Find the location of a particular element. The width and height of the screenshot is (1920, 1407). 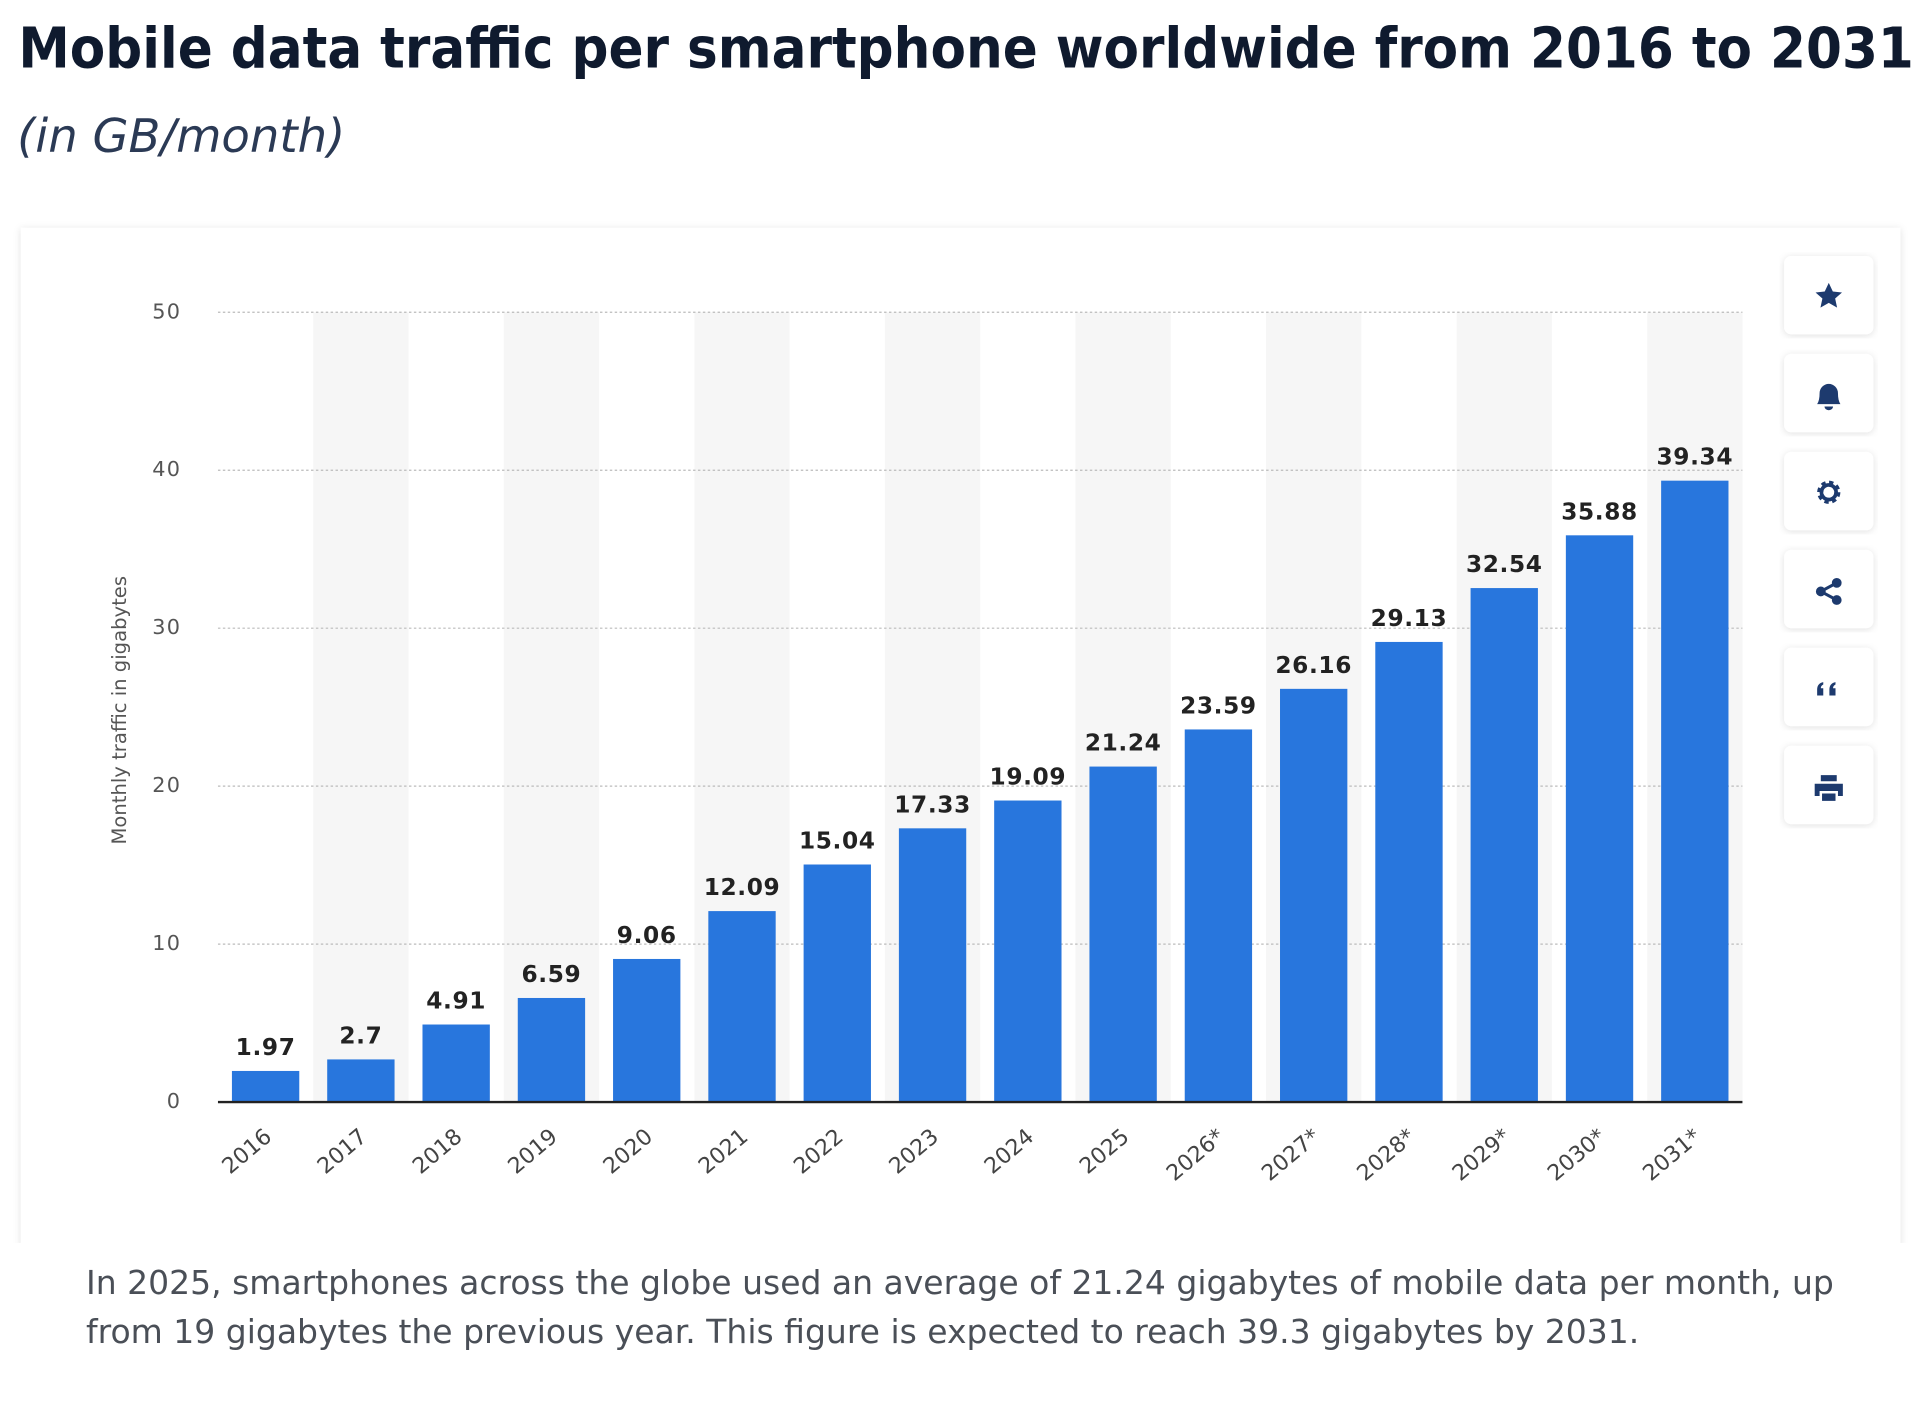

value-label: 2.7 is located at coordinates (360, 1036).